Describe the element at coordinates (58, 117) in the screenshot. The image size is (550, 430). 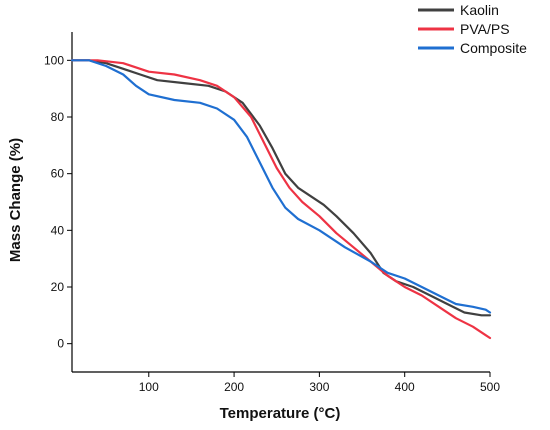
I see `y-tick-label: 80` at that location.